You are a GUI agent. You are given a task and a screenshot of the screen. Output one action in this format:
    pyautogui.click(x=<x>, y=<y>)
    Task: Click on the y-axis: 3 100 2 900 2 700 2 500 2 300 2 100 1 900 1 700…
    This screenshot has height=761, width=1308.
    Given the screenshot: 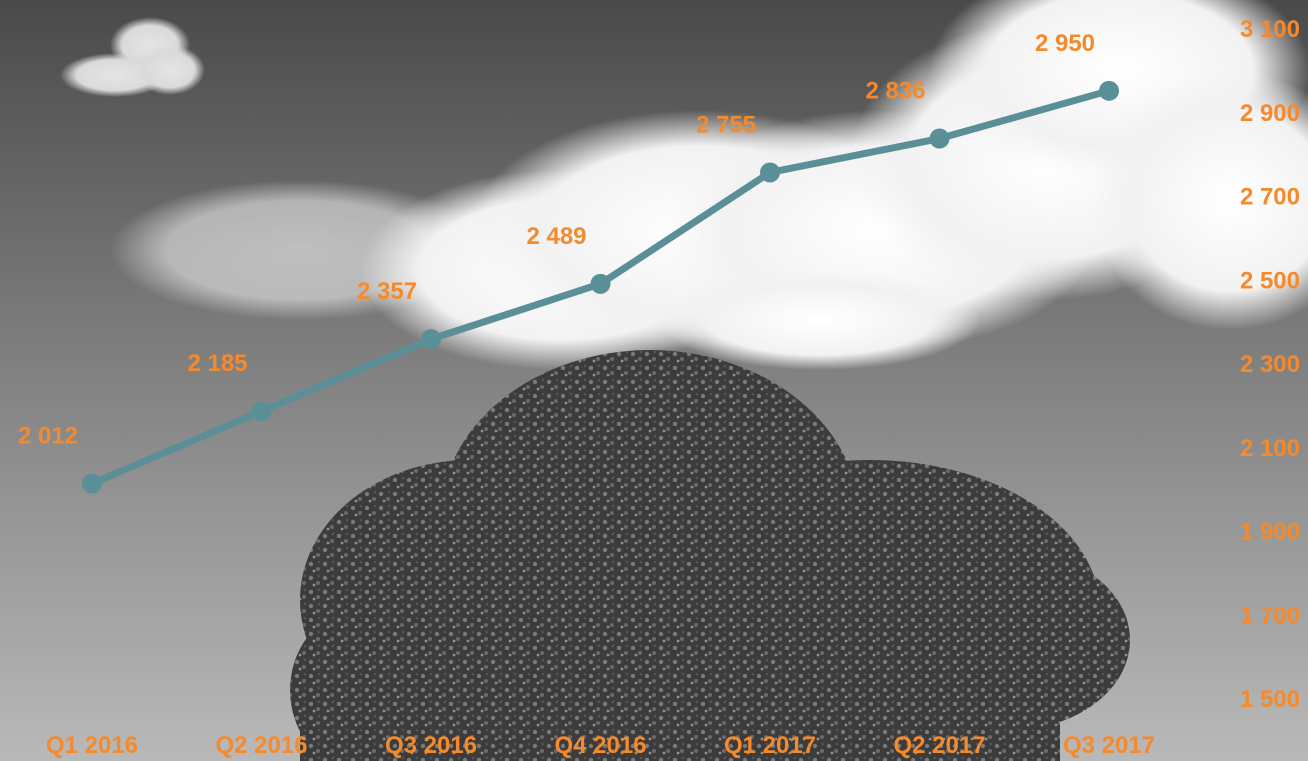 What is the action you would take?
    pyautogui.click(x=1270, y=364)
    